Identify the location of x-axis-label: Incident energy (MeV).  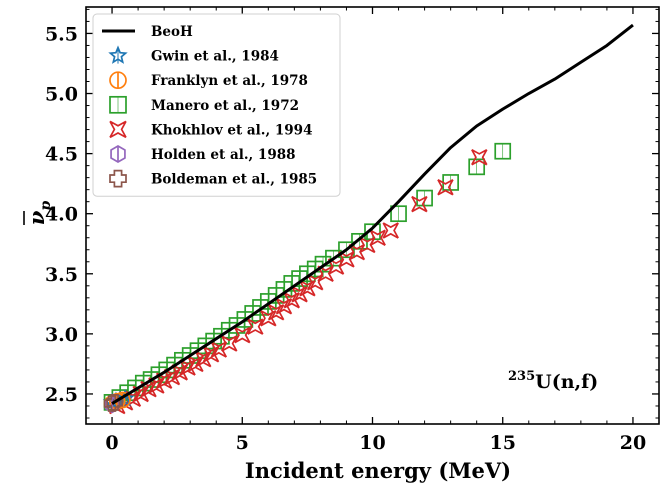
(378, 470).